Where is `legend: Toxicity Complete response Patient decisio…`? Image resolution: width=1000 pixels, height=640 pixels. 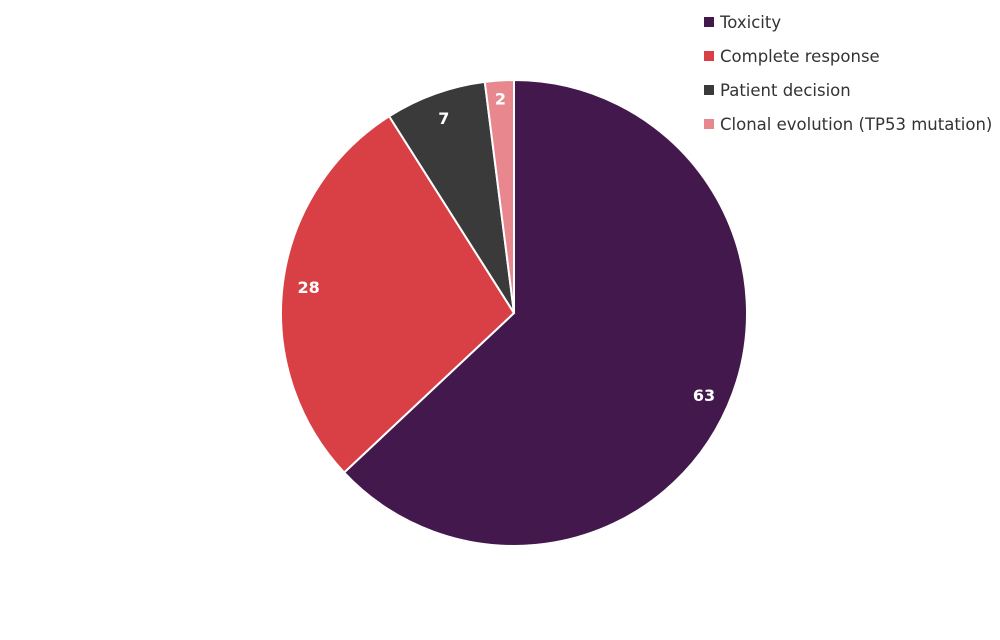 legend: Toxicity Complete response Patient decisio… is located at coordinates (848, 73).